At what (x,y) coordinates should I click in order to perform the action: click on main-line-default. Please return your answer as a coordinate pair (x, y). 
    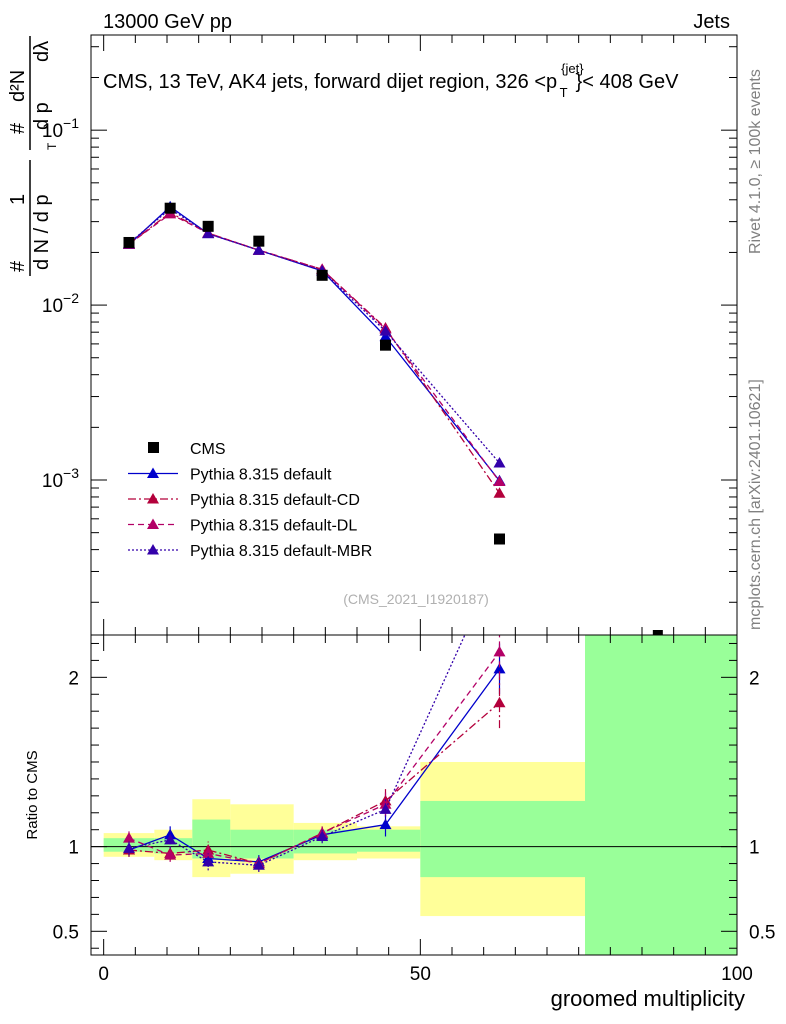
    Looking at the image, I should click on (314, 343).